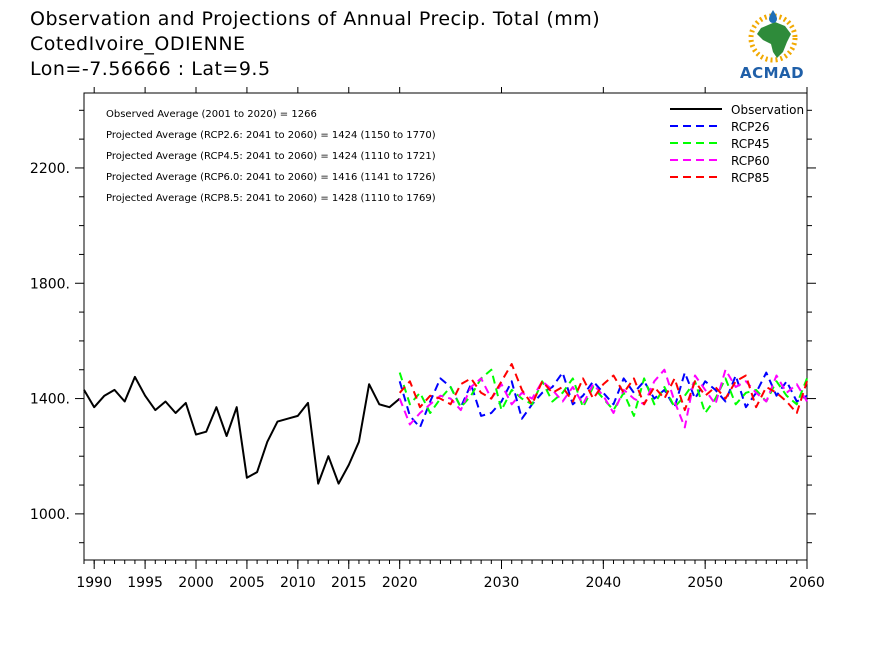  I want to click on y-tick-label: 1800., so click(50, 284).